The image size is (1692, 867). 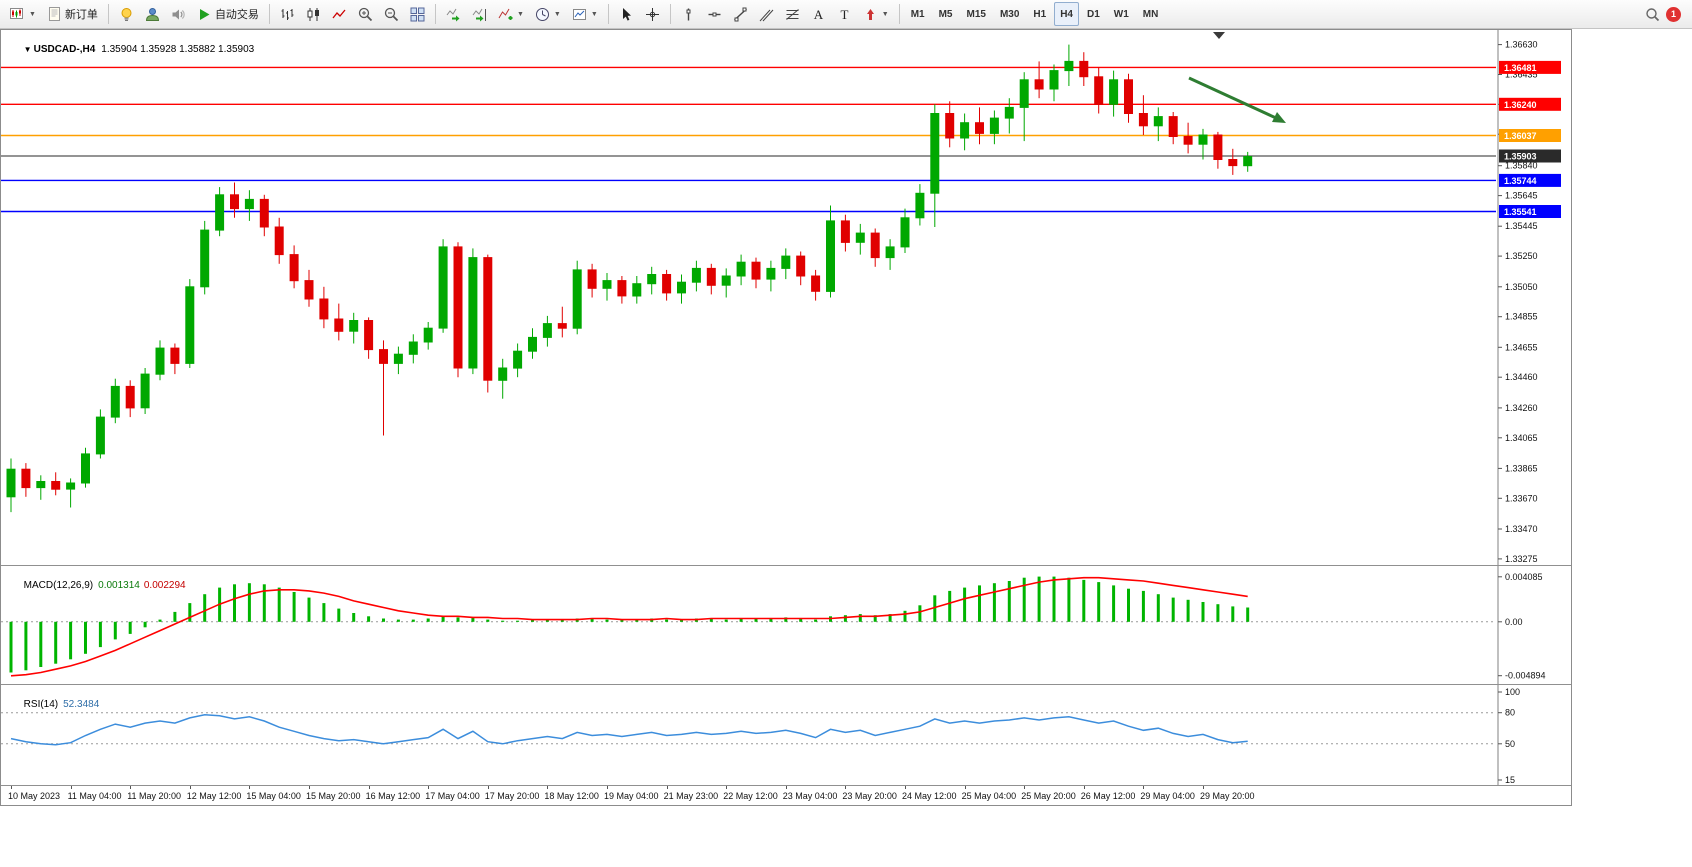 I want to click on svg-text: 1.34655, so click(x=1521, y=347).